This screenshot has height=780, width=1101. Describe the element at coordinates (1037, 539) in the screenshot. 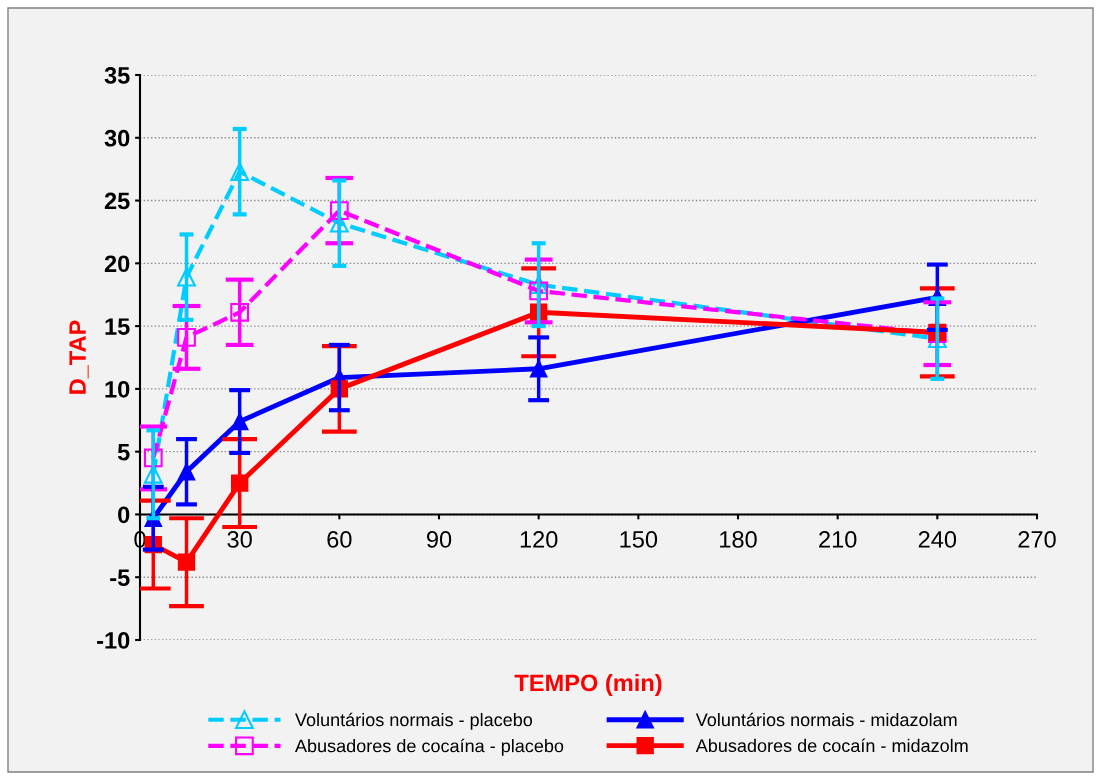

I see `x-tick-label: 270` at that location.